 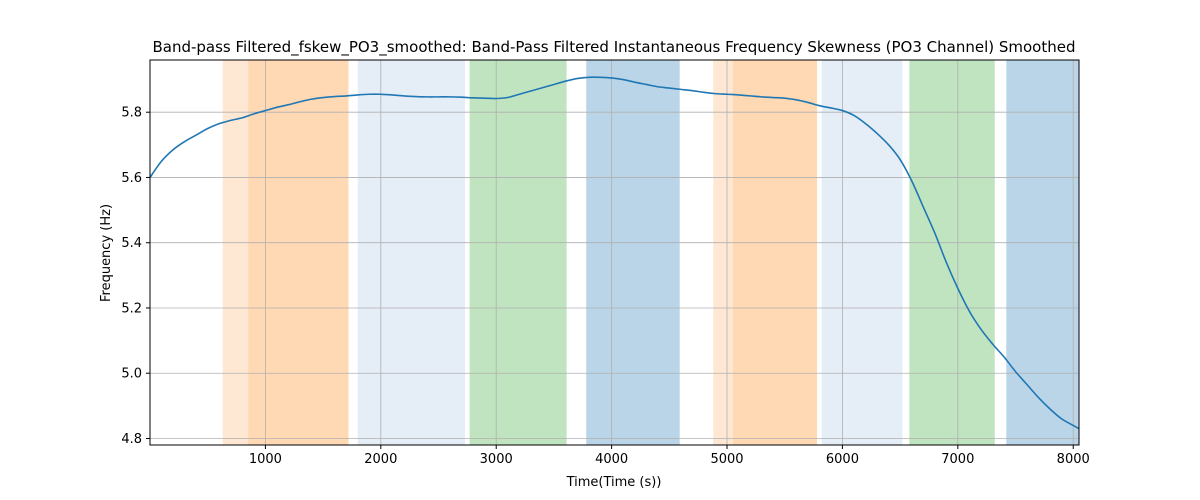 What do you see at coordinates (613, 47) in the screenshot?
I see `chart-title: Band-pass Filtered_fskew_PO3_smoothed` at bounding box center [613, 47].